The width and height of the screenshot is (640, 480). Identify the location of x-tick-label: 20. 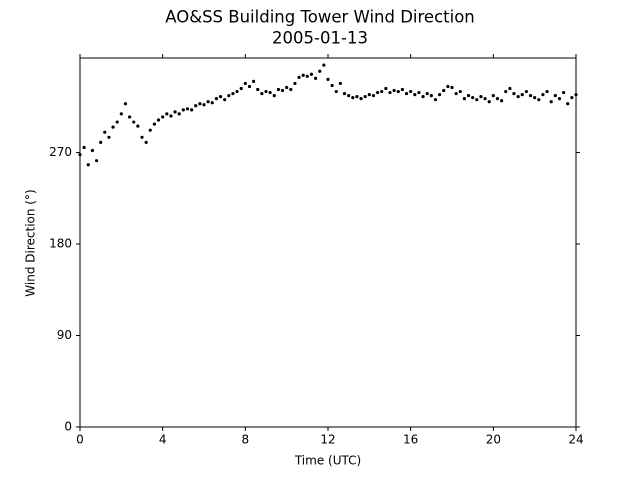
(493, 440).